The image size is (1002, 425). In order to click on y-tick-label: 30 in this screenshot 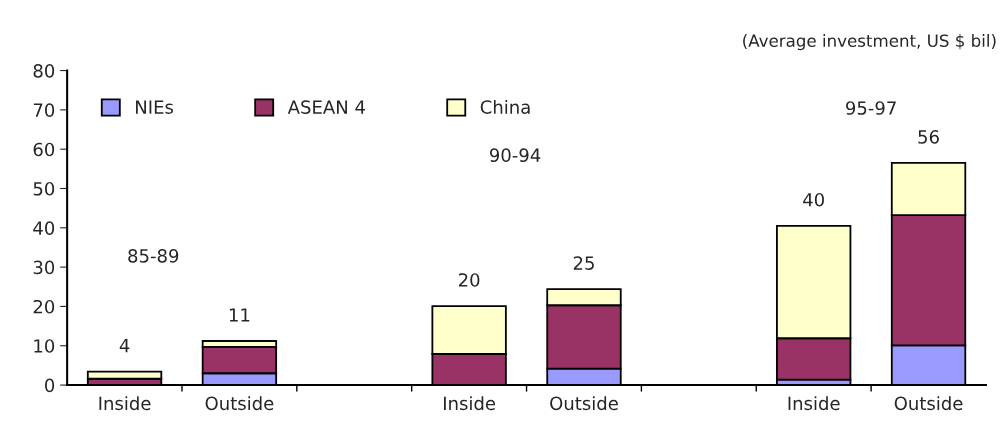, I will do `click(44, 267)`.